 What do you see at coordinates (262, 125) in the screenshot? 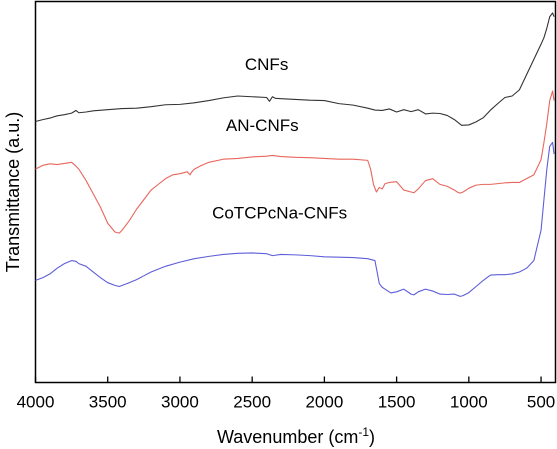
I see `series-label-an-cnfs: AN-CNFs` at bounding box center [262, 125].